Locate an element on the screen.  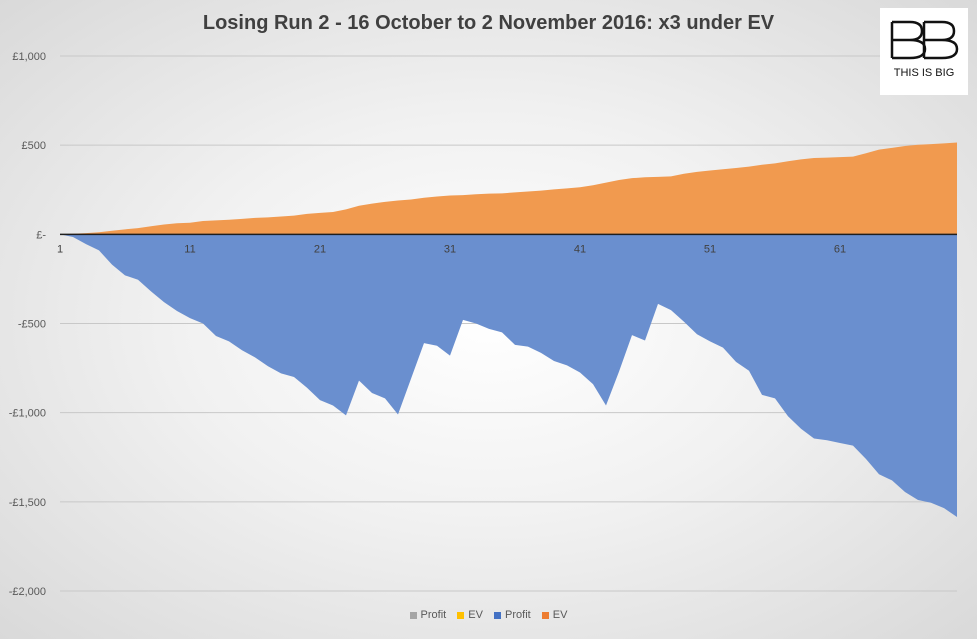
logo-text: THIS IS BIG is located at coordinates (924, 73).